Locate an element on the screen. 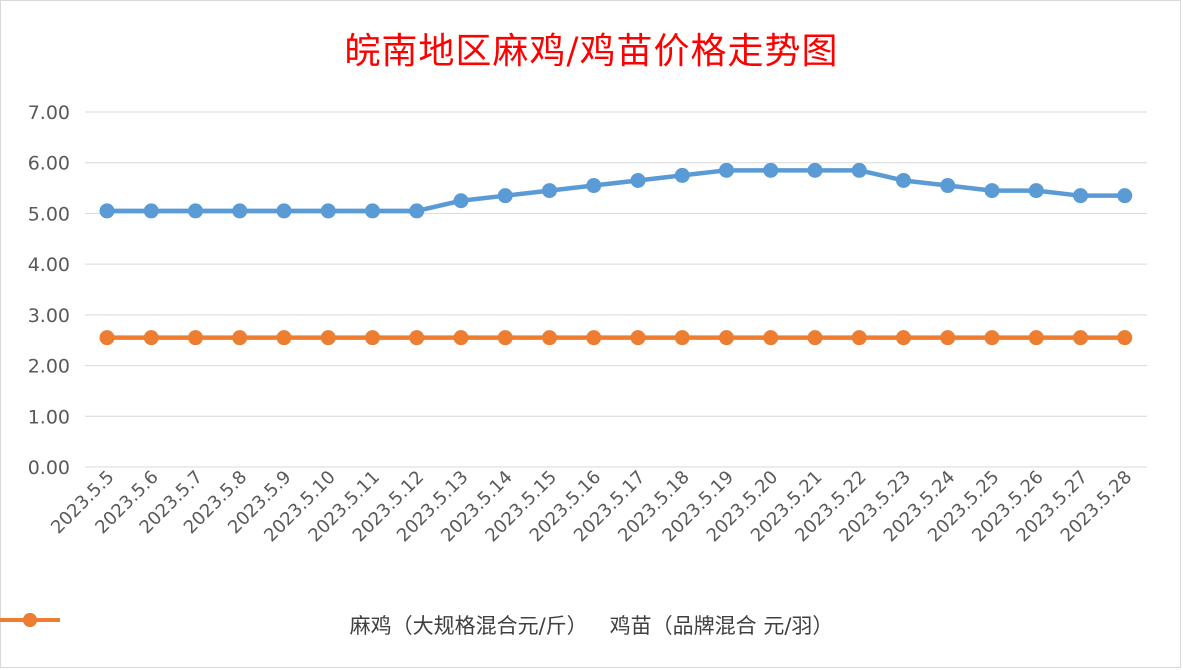 Image resolution: width=1183 pixels, height=670 pixels. y-tick-label: 7.00 is located at coordinates (49, 113).